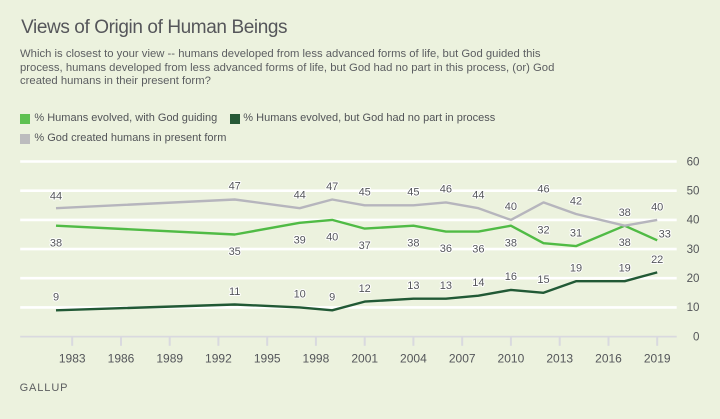 Image resolution: width=720 pixels, height=419 pixels. Describe the element at coordinates (511, 358) in the screenshot. I see `svg-text: 2010` at that location.